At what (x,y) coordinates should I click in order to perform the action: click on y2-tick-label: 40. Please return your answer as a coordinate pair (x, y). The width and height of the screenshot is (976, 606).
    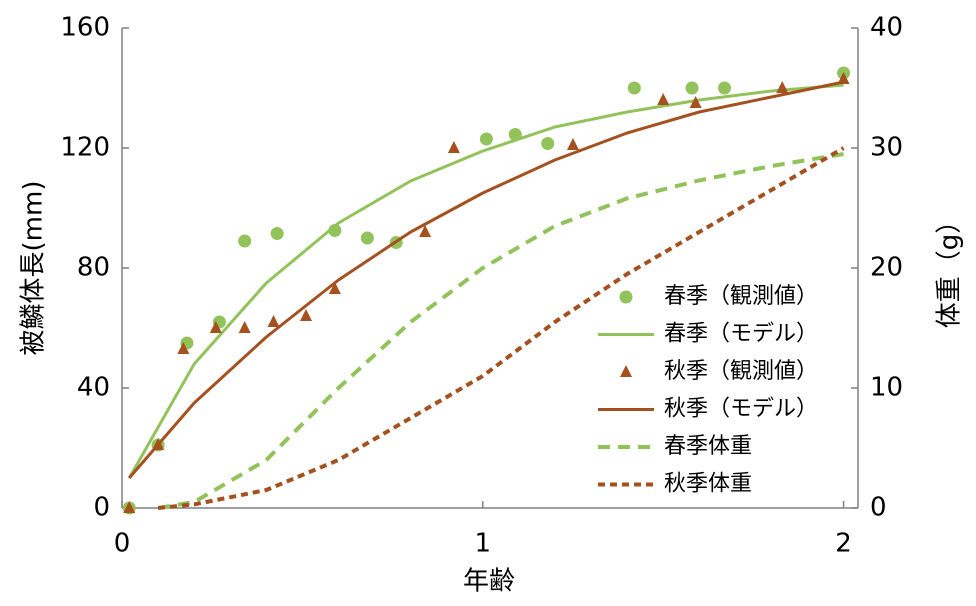
    Looking at the image, I should click on (886, 28).